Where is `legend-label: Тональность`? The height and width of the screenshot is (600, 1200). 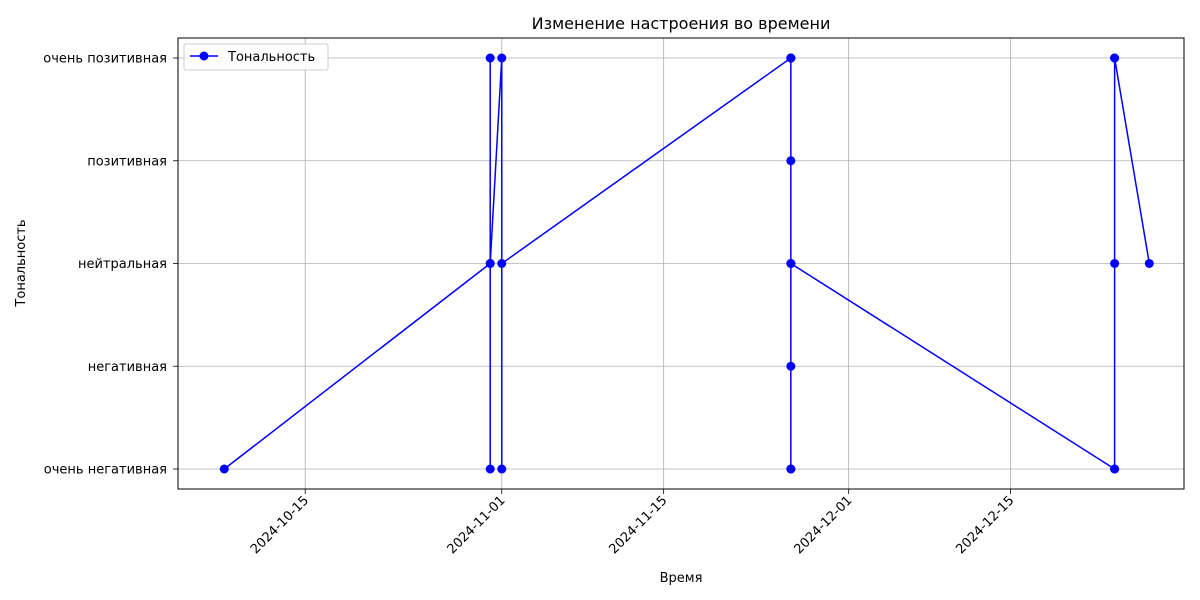 legend-label: Тональность is located at coordinates (271, 57).